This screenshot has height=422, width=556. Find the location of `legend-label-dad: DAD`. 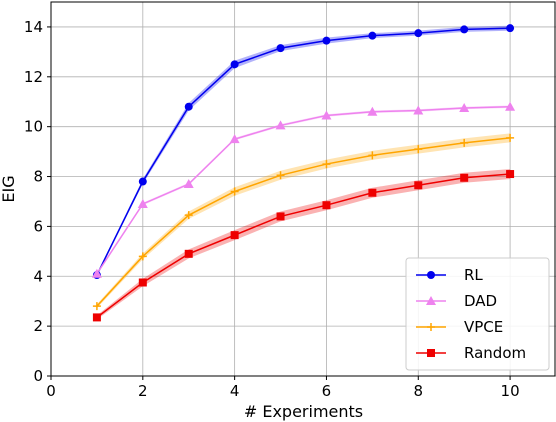

legend-label-dad: DAD is located at coordinates (480, 301).